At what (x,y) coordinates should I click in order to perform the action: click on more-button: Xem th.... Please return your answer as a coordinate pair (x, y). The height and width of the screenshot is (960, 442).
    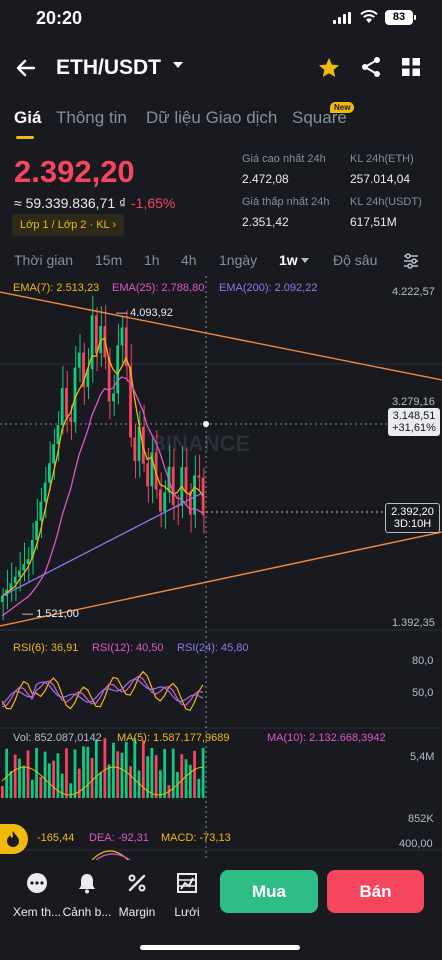
    Looking at the image, I should click on (37, 895).